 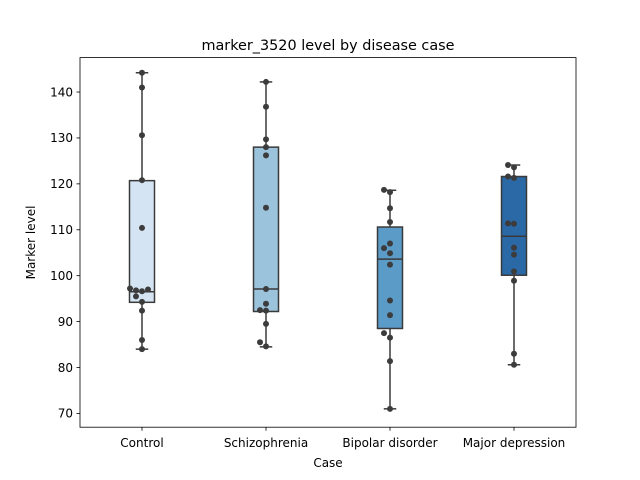 I want to click on y-tick-label: 100, so click(x=61, y=276).